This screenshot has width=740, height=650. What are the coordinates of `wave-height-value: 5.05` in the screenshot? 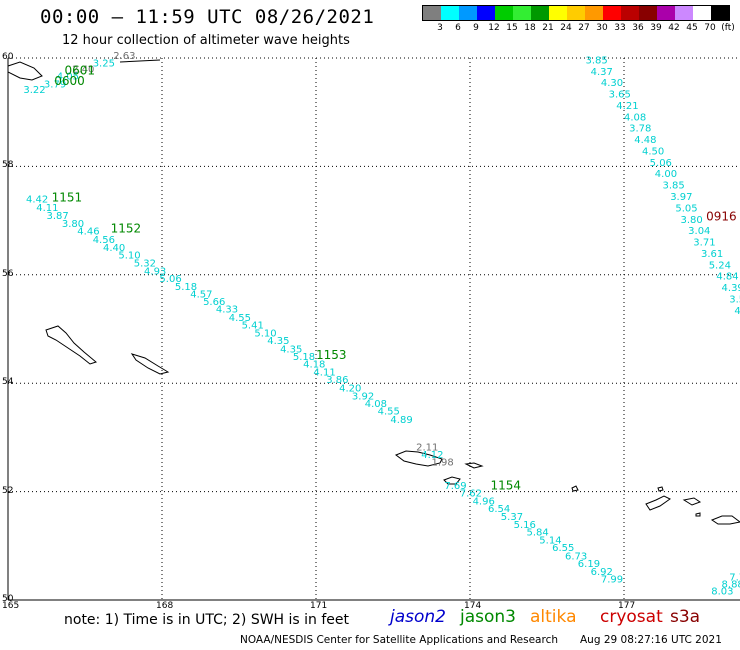 It's located at (686, 208).